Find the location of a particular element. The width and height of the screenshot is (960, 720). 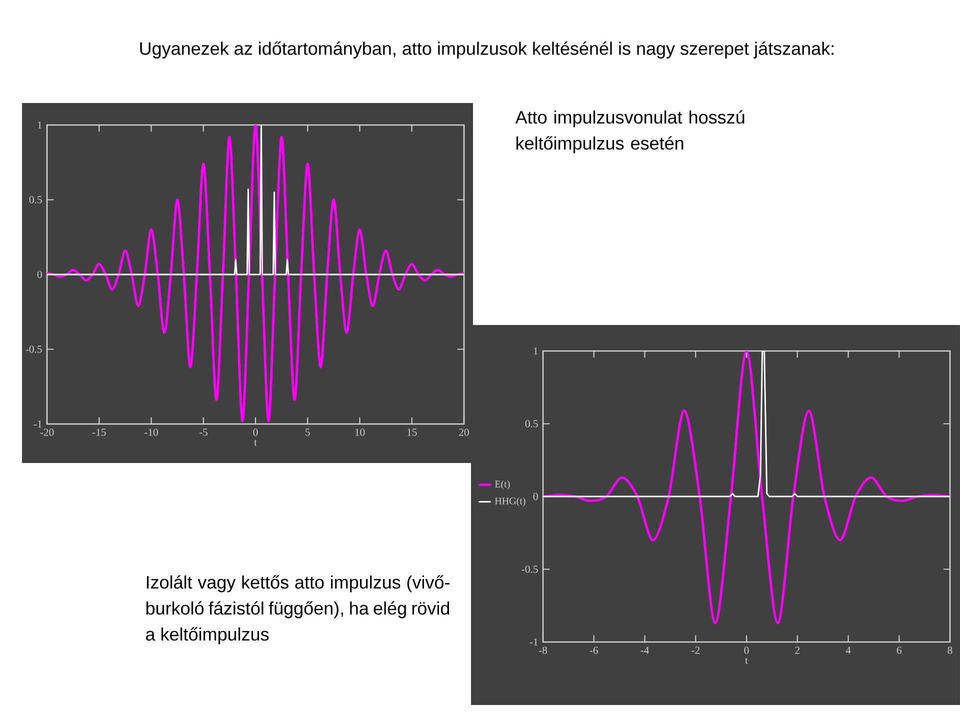

x-tick-label: -4 is located at coordinates (645, 650).